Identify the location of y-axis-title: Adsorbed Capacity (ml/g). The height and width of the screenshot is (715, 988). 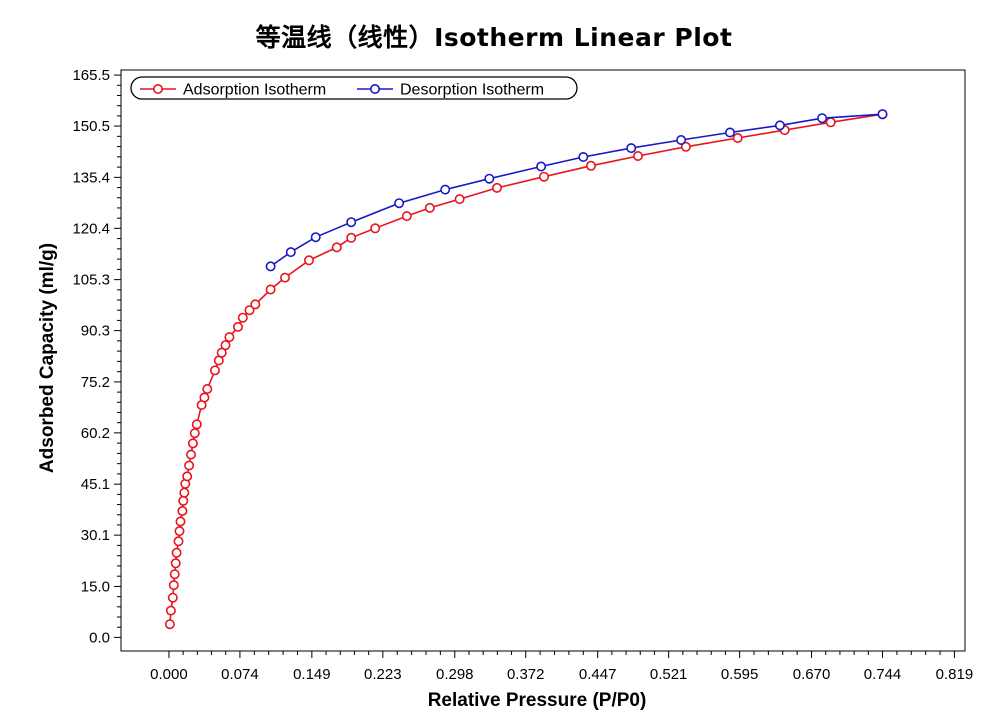
(47, 358).